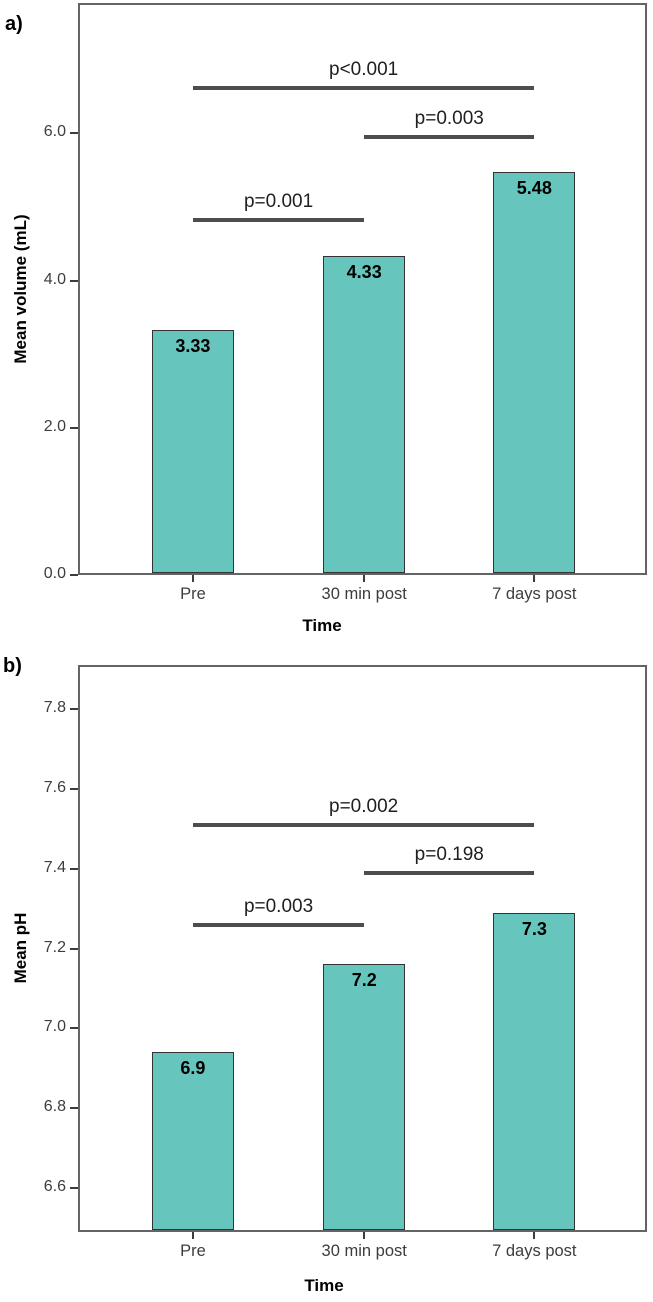 The width and height of the screenshot is (653, 1302). I want to click on y-tick-label: 7.4, so click(54, 867).